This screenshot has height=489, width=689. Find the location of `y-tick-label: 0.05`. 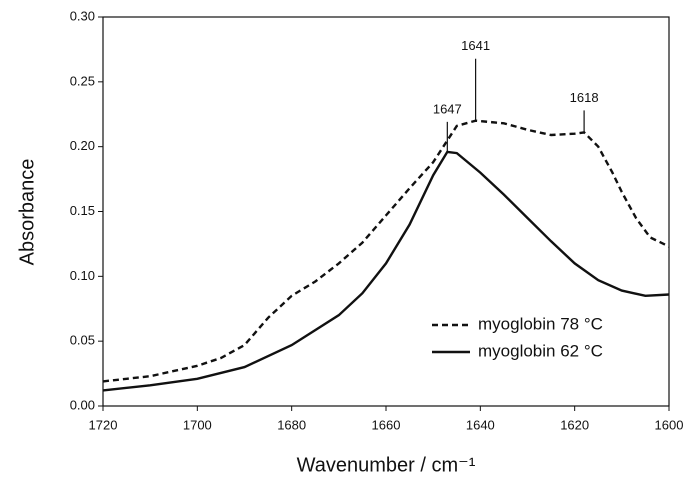

y-tick-label: 0.05 is located at coordinates (82, 340).